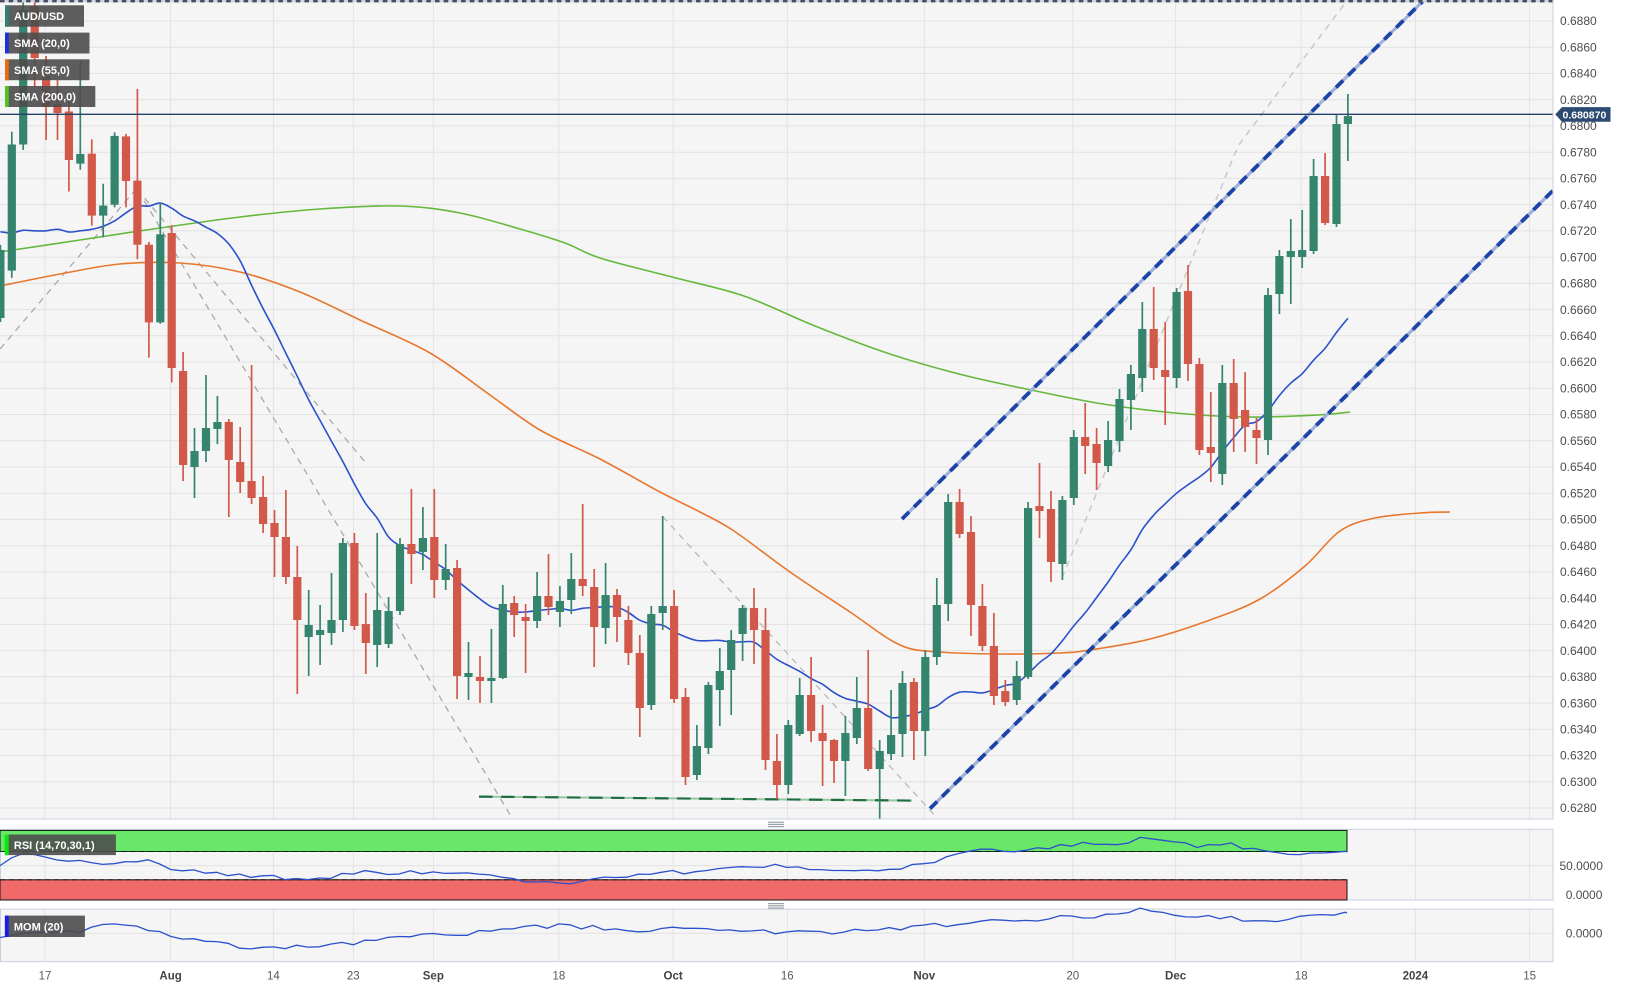 This screenshot has height=994, width=1629. What do you see at coordinates (45, 98) in the screenshot?
I see `svg-text: SMA (200,0)` at bounding box center [45, 98].